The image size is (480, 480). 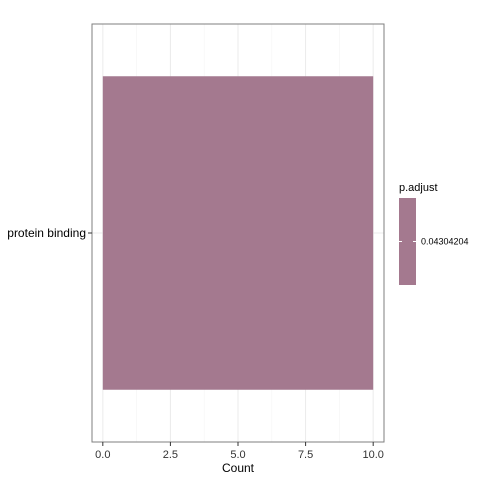 What do you see at coordinates (46, 233) in the screenshot?
I see `y-tick-label: protein binding` at bounding box center [46, 233].